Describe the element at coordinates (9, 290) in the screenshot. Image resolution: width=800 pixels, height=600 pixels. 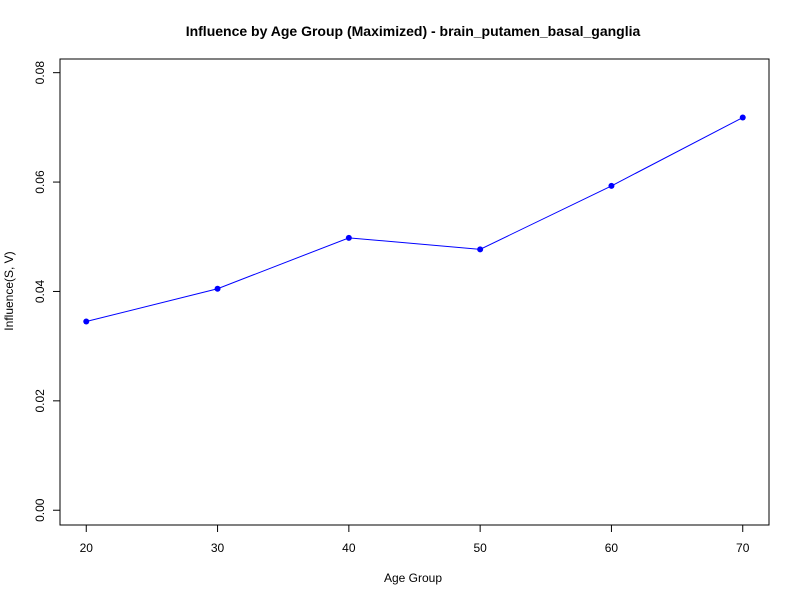
I see `y-axis-label: Influence(S, V)` at that location.